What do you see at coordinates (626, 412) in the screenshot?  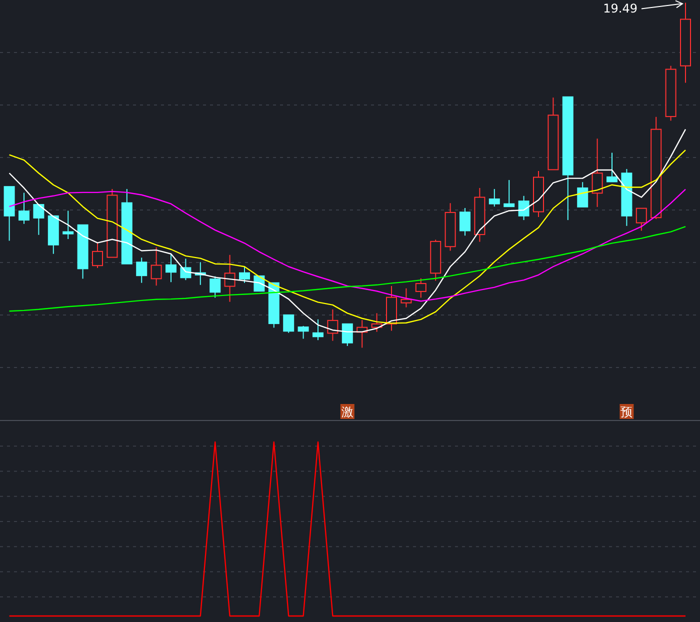 I see `text: 预` at bounding box center [626, 412].